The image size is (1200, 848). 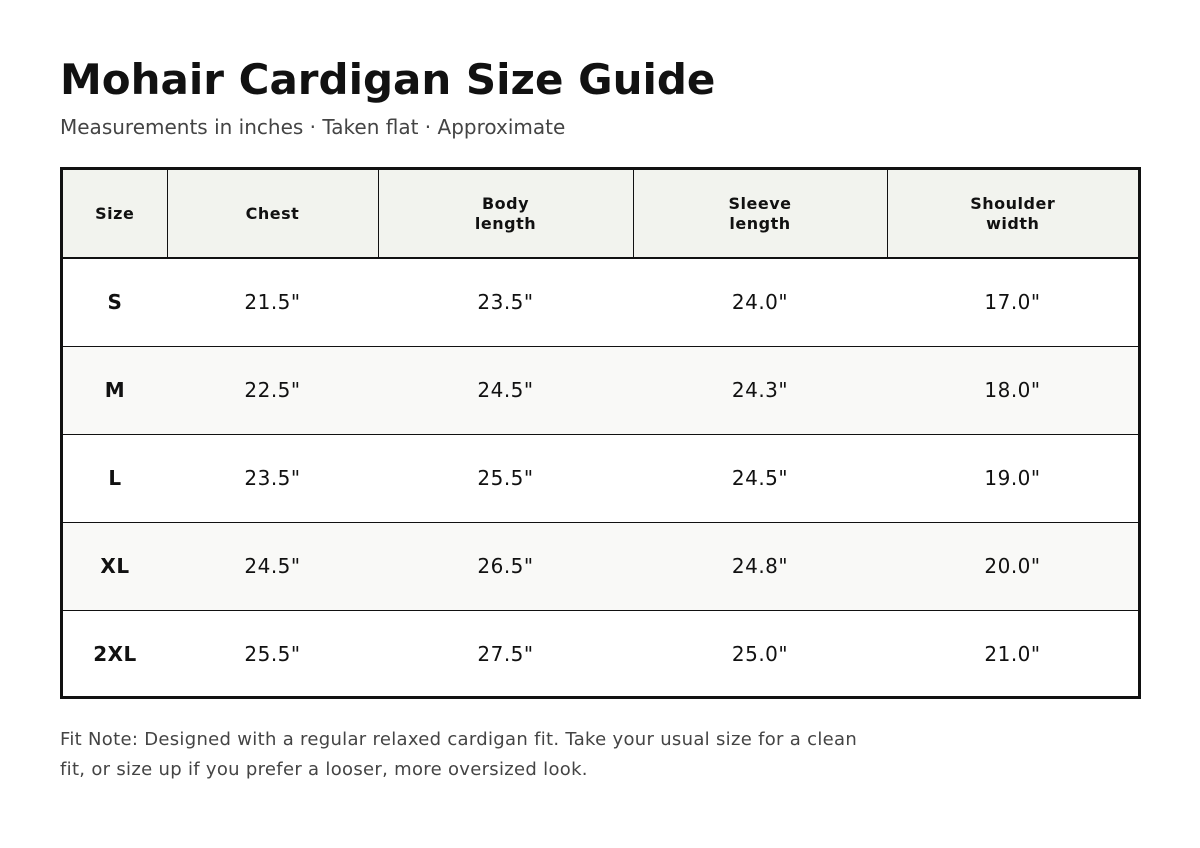 What do you see at coordinates (273, 214) in the screenshot?
I see `column-header-chest: Chest` at bounding box center [273, 214].